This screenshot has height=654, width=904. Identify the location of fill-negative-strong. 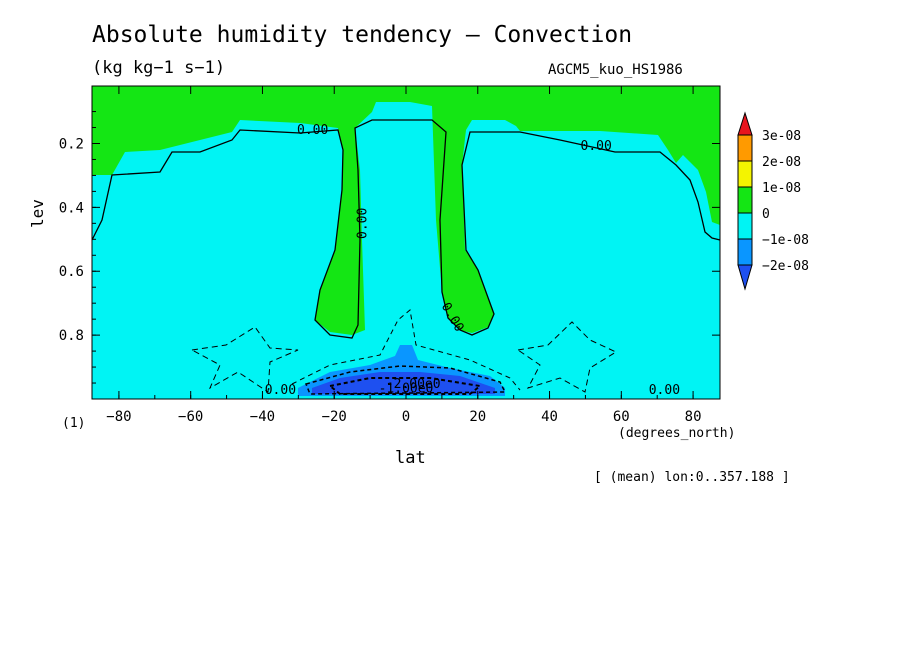
(403, 383).